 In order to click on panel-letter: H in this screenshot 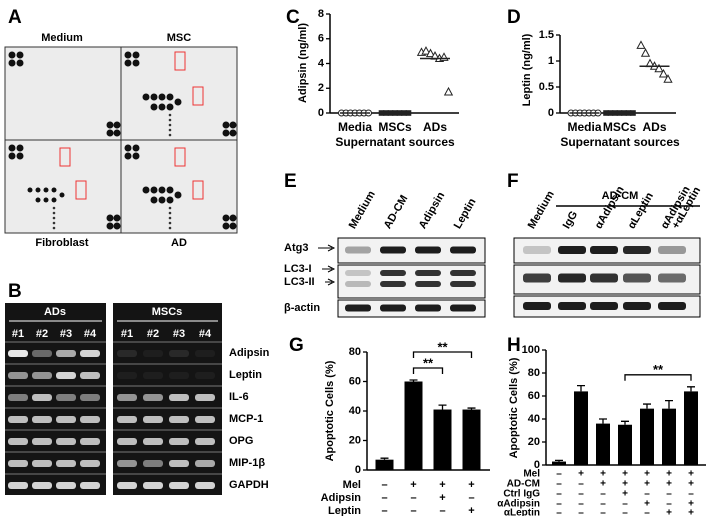, I will do `click(514, 345)`.